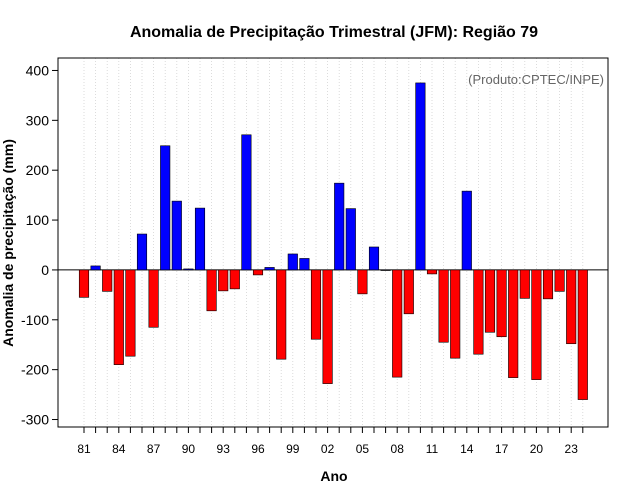 This screenshot has height=500, width=640. Describe the element at coordinates (84, 283) in the screenshot. I see `bar-1981` at that location.